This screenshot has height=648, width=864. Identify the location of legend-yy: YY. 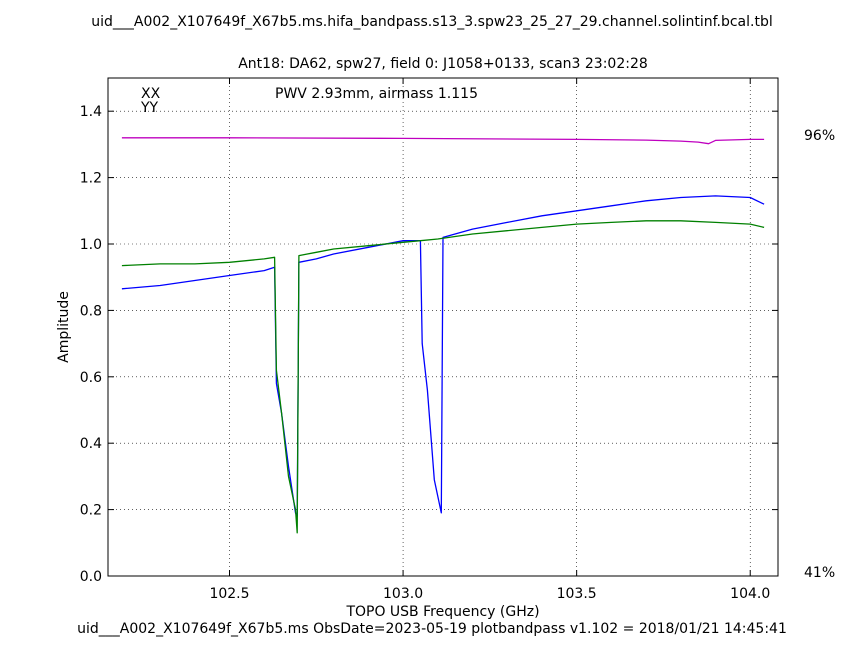
(149, 108).